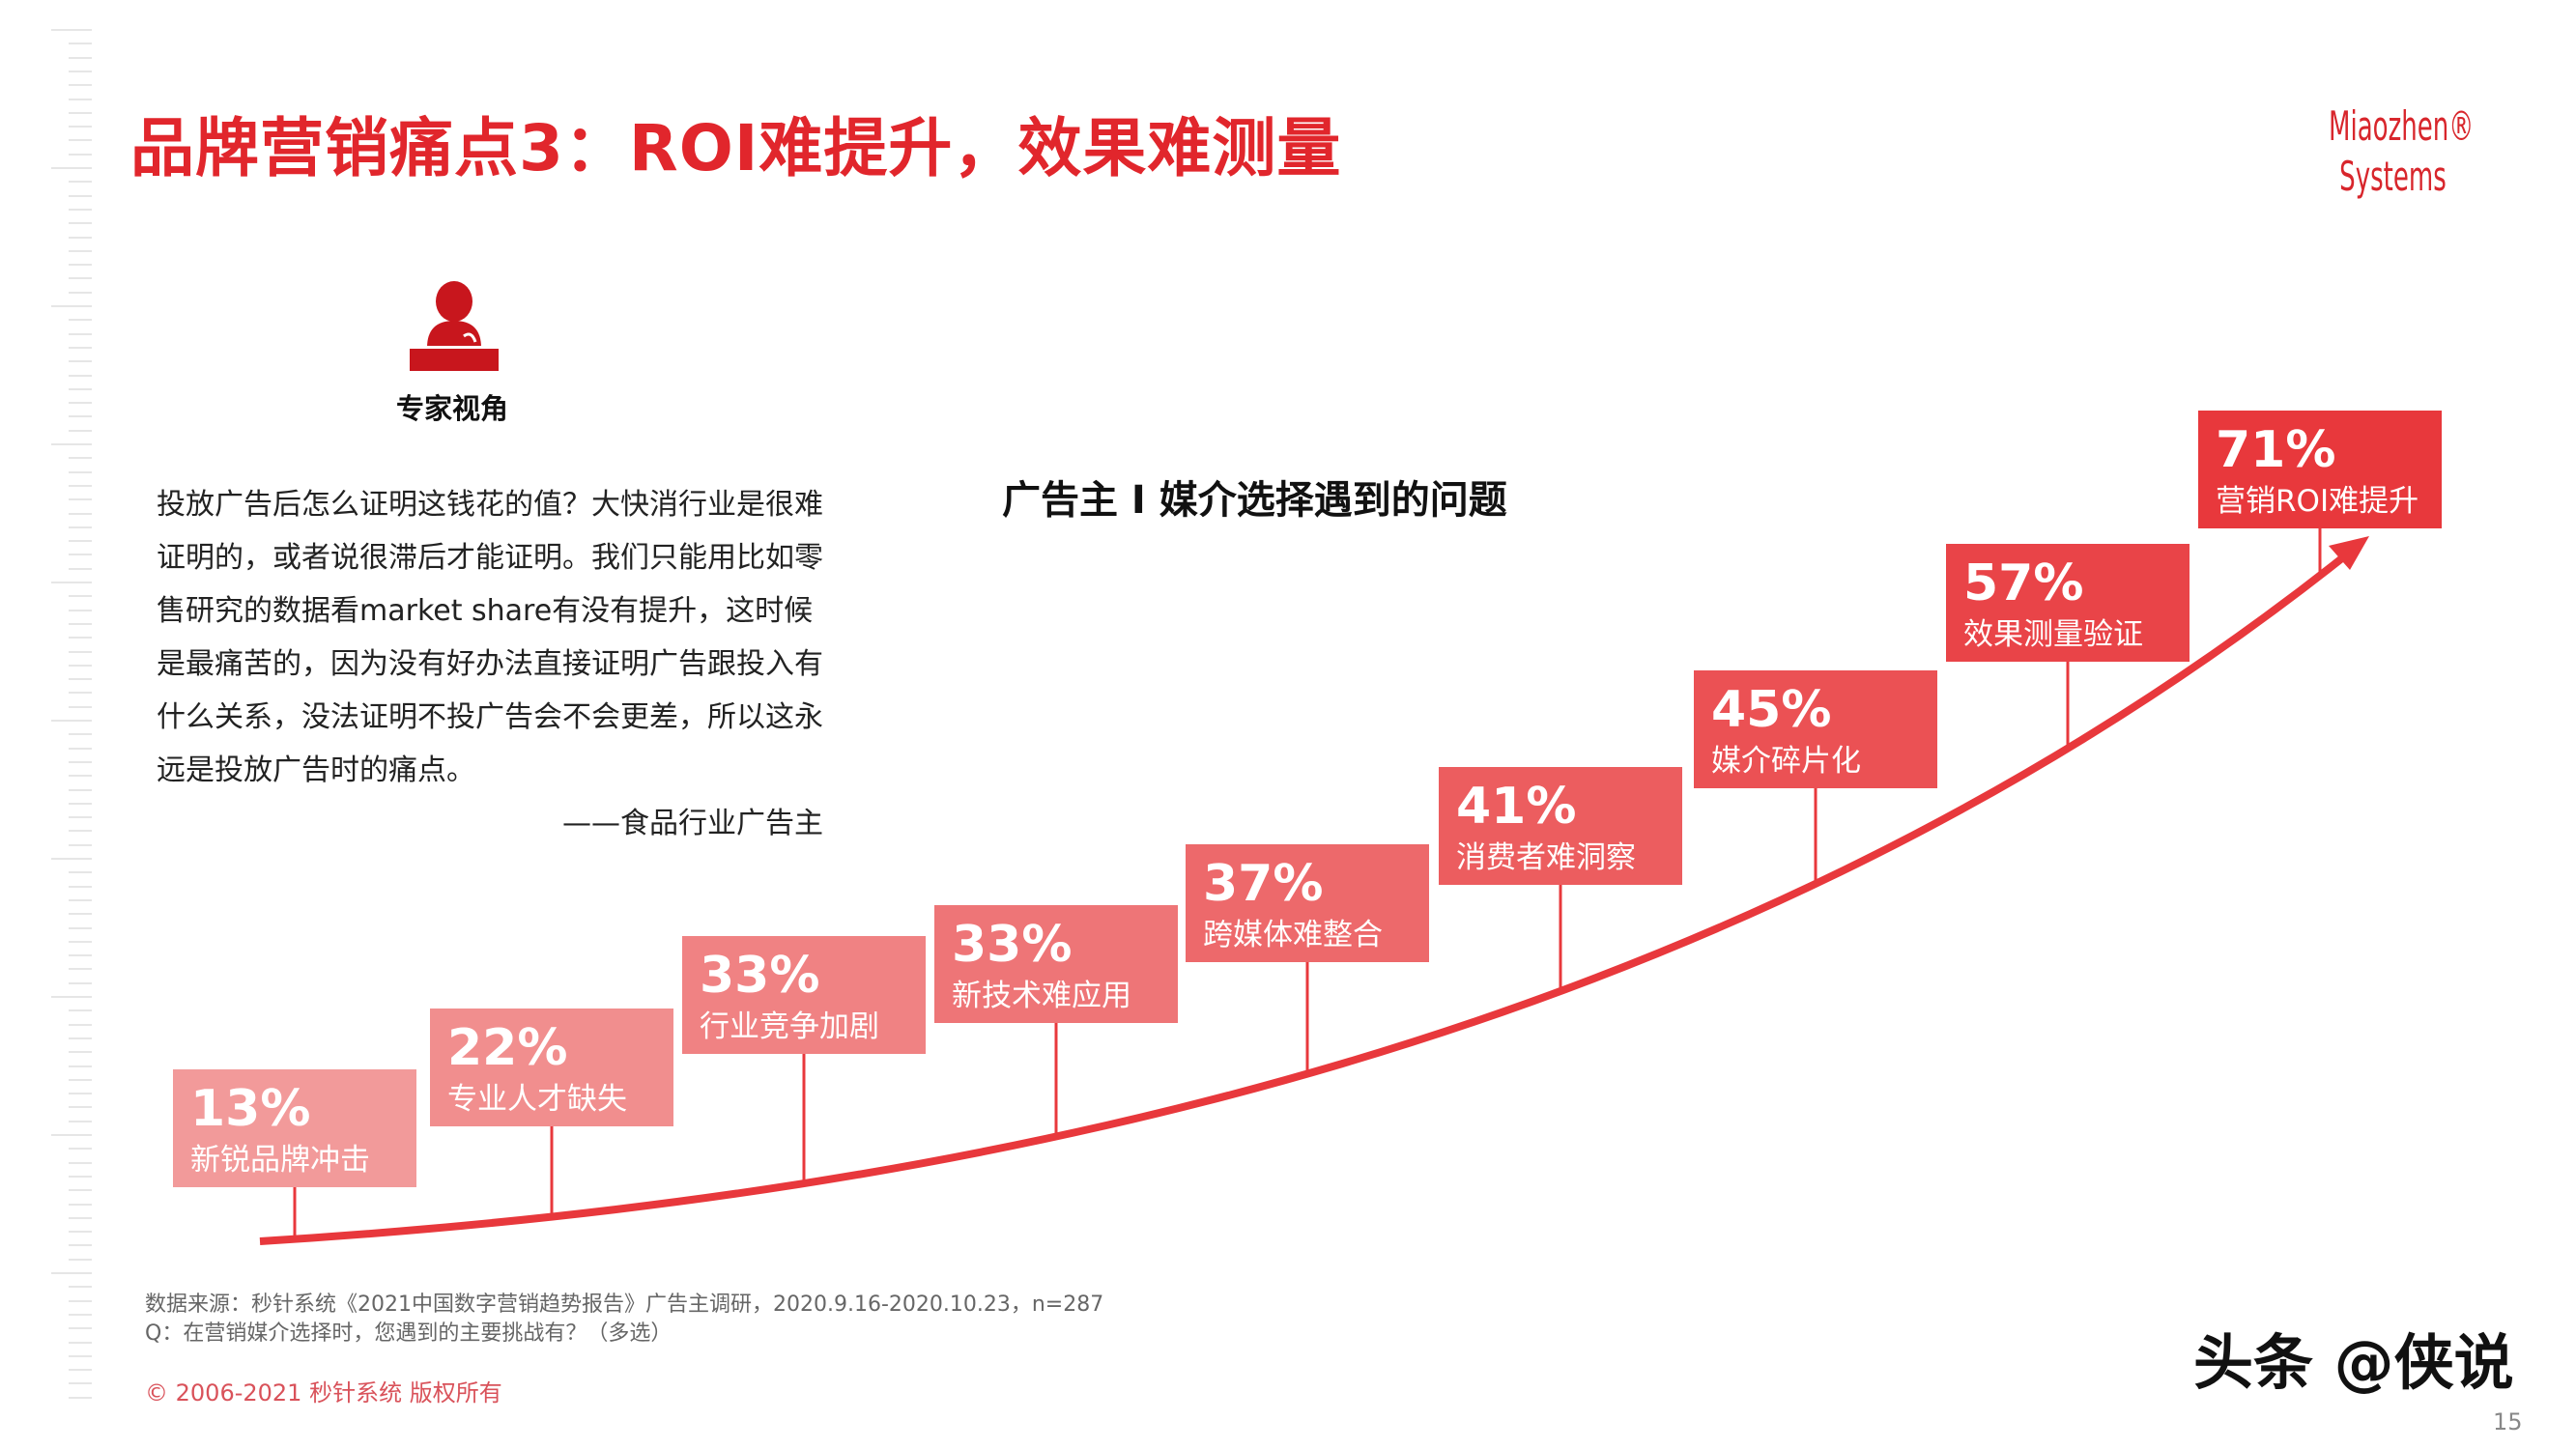 This screenshot has height=1449, width=2576. Describe the element at coordinates (1516, 807) in the screenshot. I see `value-label: 41%` at that location.